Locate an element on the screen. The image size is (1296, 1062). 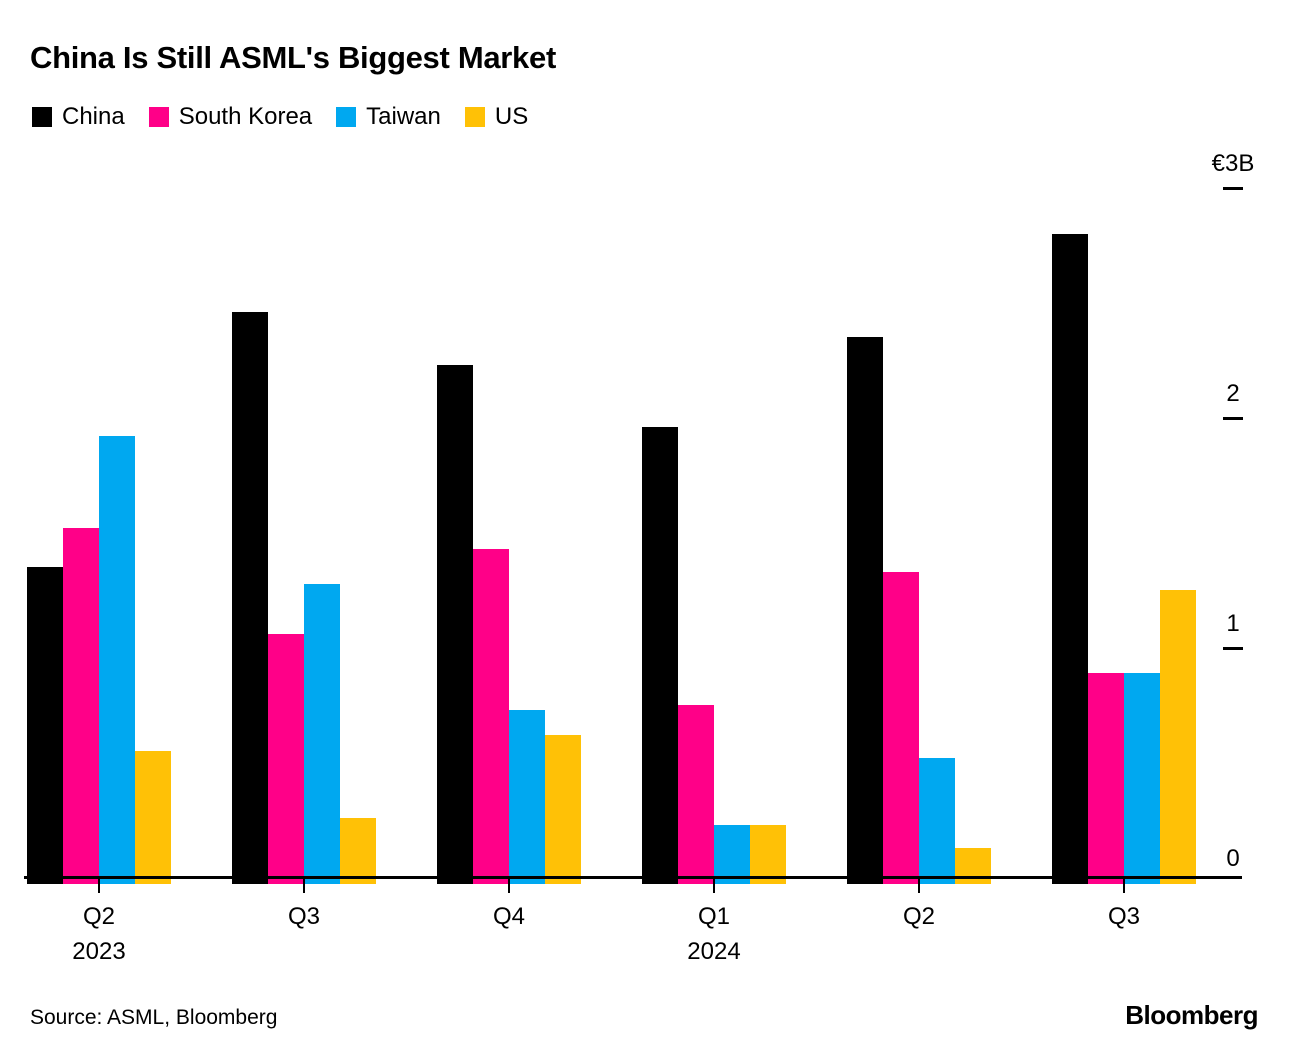
bar-china-q4 is located at coordinates (455, 624).